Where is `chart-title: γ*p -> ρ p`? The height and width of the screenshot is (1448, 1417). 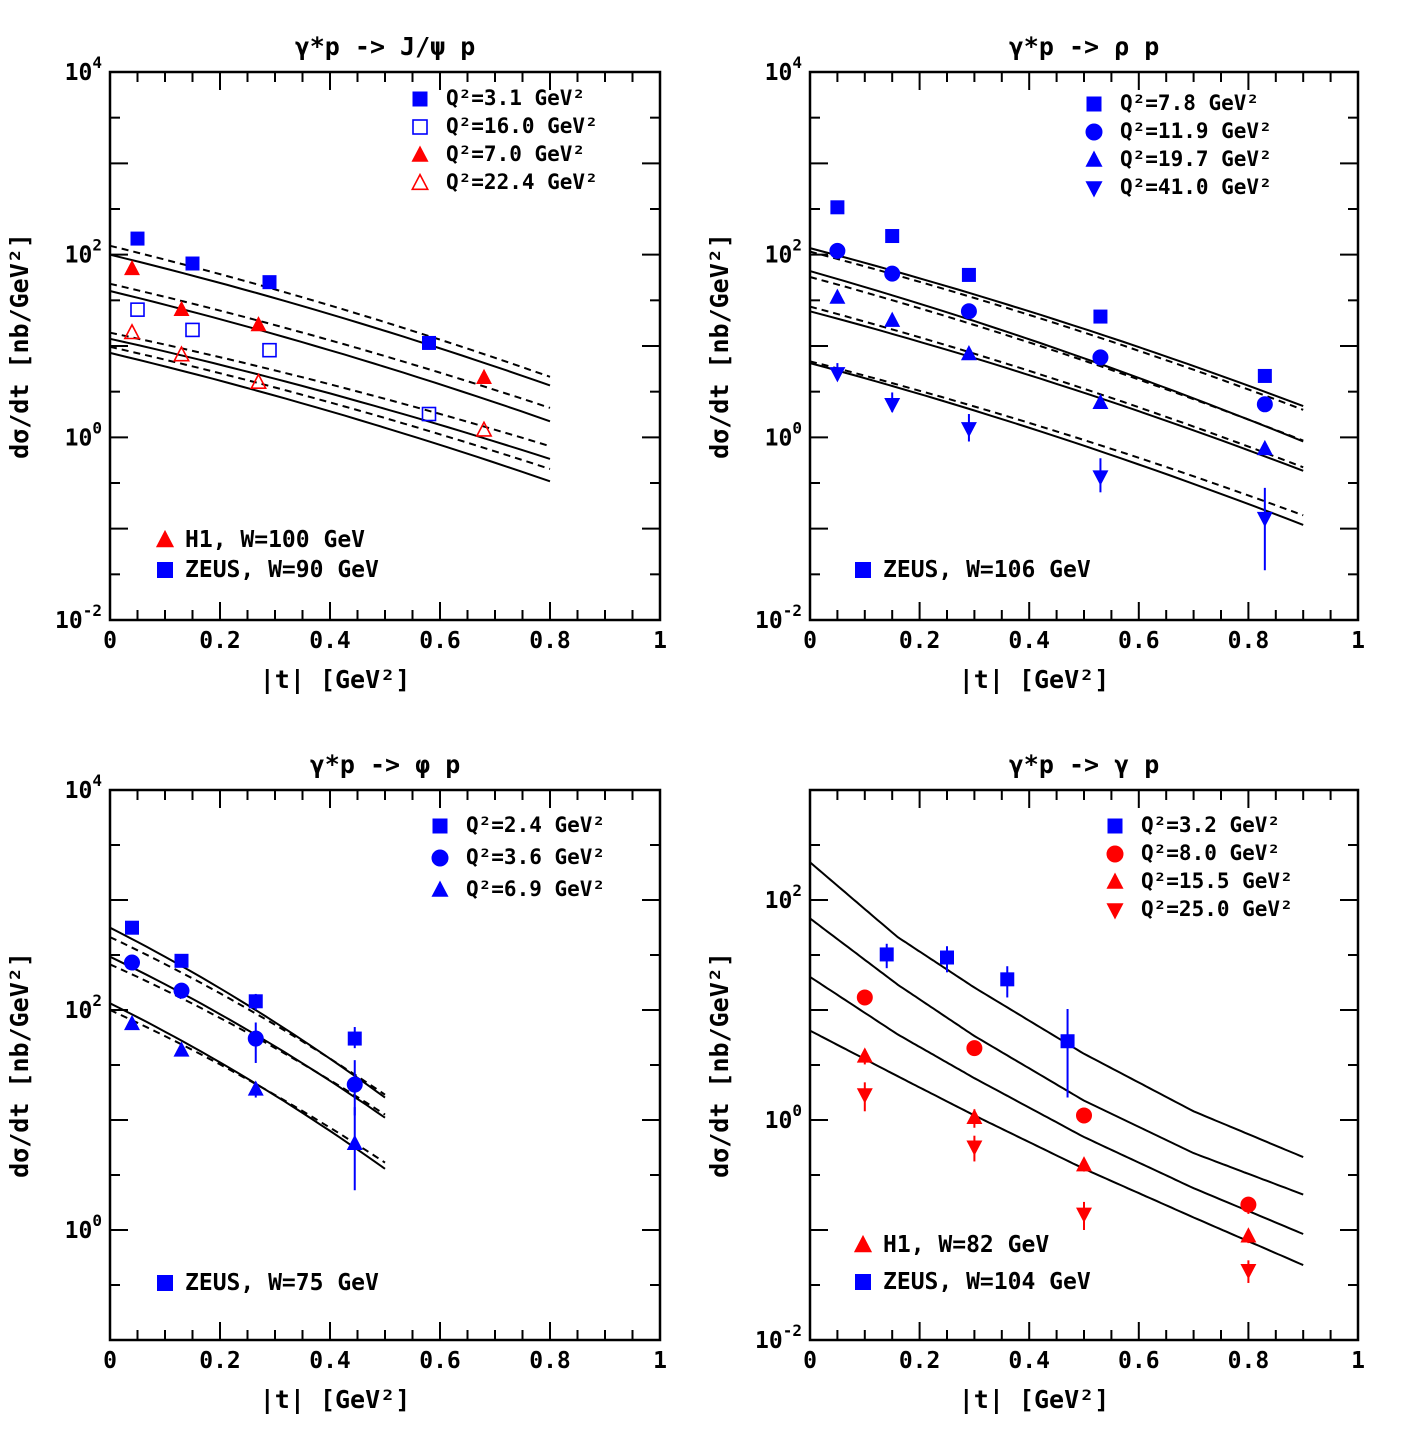 chart-title: γ*p -> ρ p is located at coordinates (1084, 46).